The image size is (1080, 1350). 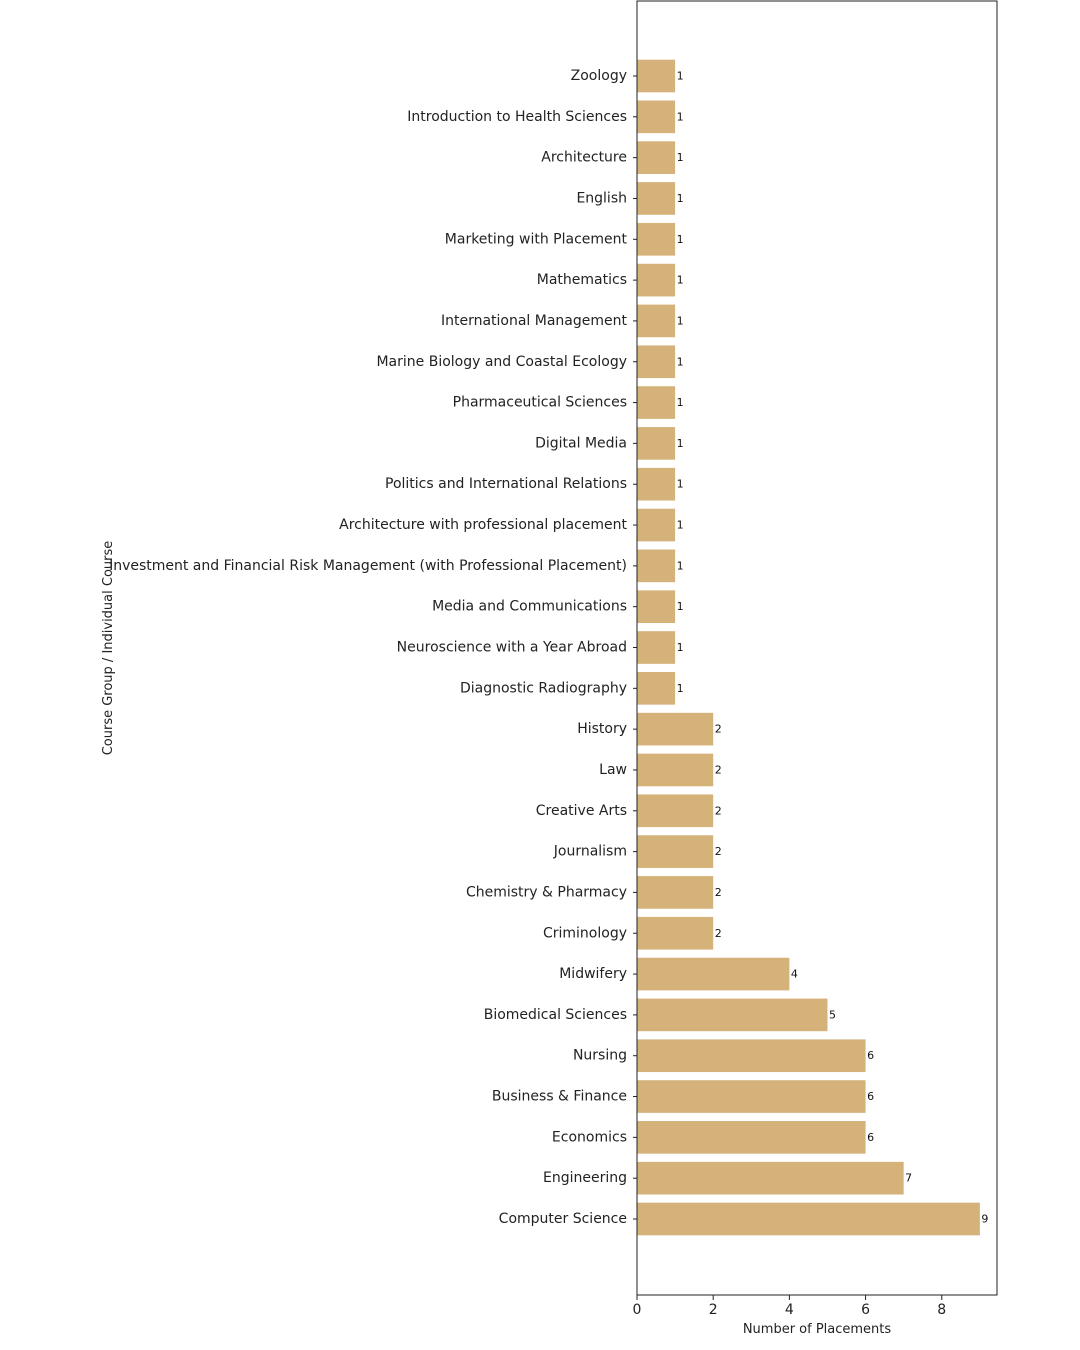 I want to click on category-label: Chemistry & Pharmacy, so click(x=546, y=892).